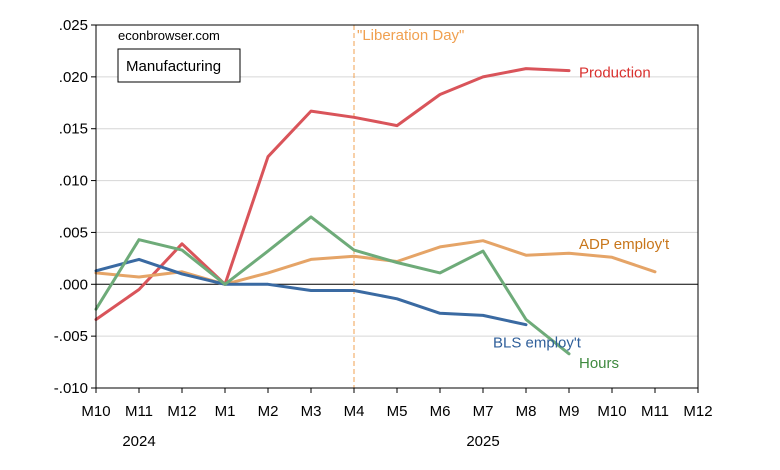 The height and width of the screenshot is (470, 780). What do you see at coordinates (71, 388) in the screenshot?
I see `y-tick-label: -.010` at bounding box center [71, 388].